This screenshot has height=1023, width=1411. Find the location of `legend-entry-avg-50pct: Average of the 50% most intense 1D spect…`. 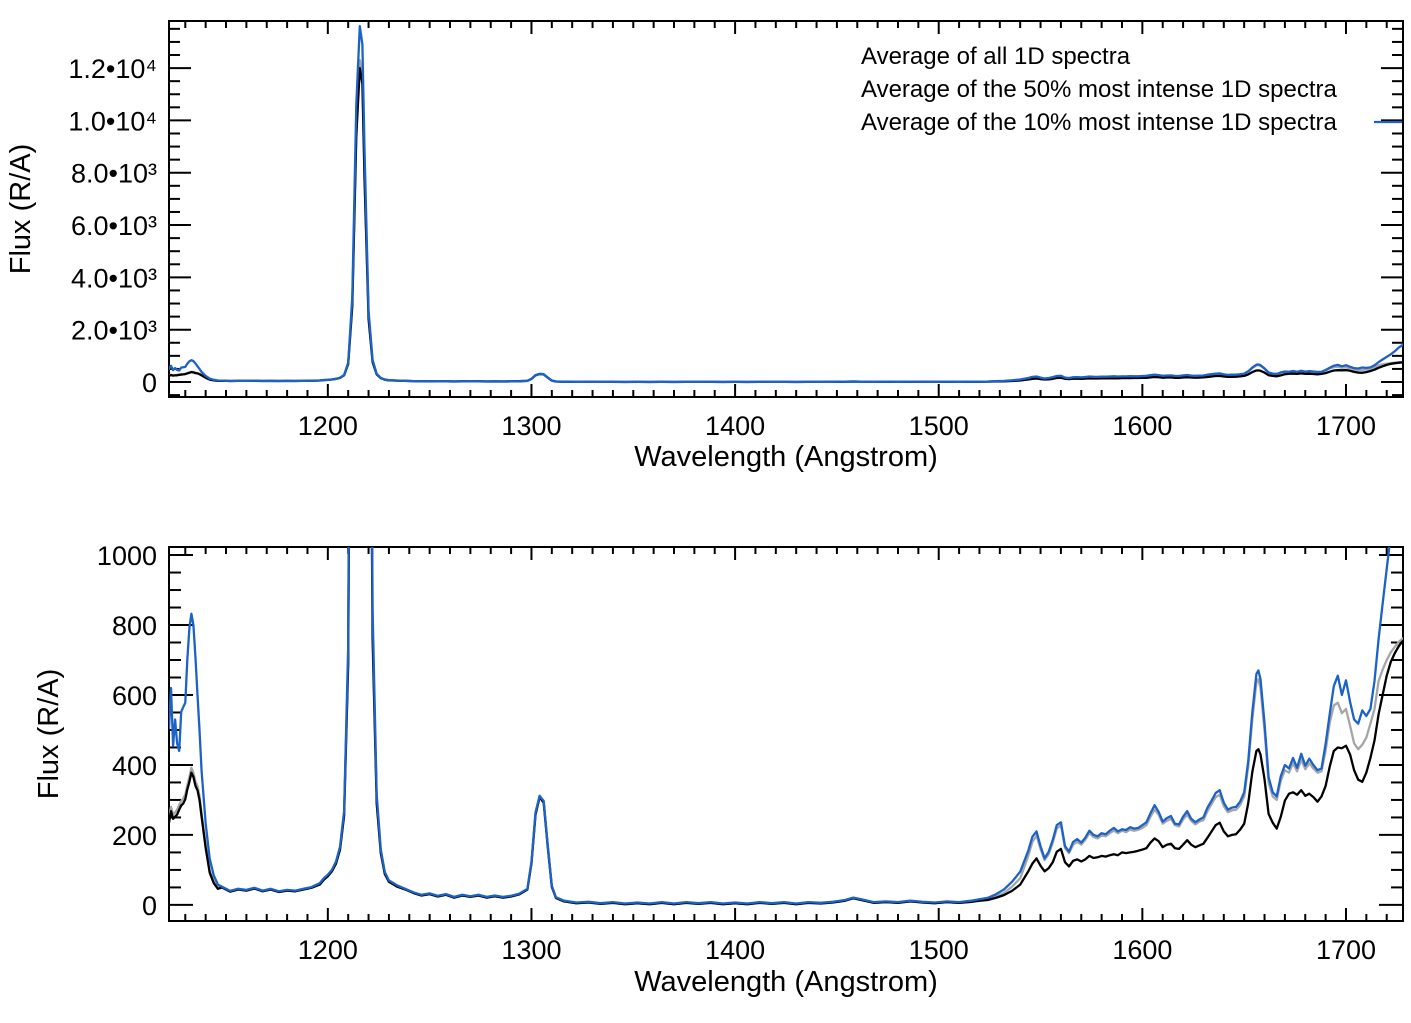

legend-entry-avg-50pct: Average of the 50% most intense 1D spect… is located at coordinates (1099, 89).